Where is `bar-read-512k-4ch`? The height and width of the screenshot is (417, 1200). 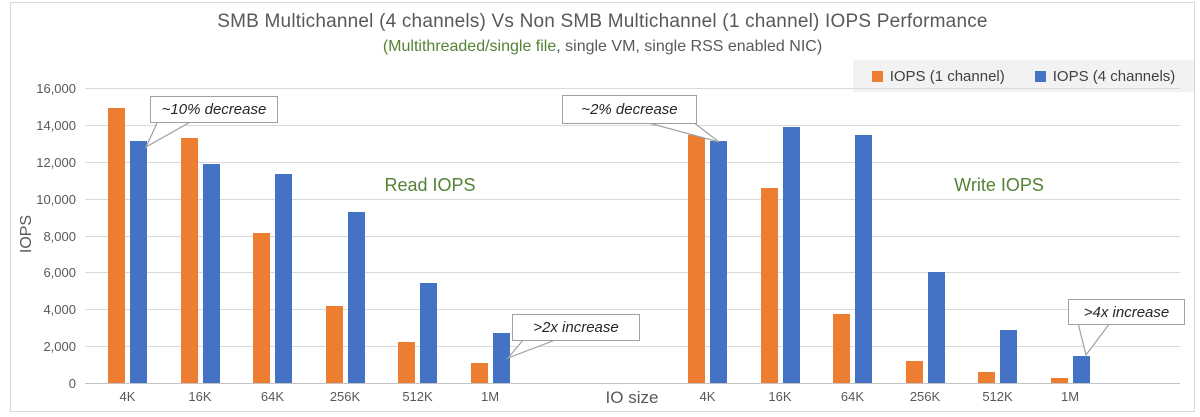 bar-read-512k-4ch is located at coordinates (428, 332).